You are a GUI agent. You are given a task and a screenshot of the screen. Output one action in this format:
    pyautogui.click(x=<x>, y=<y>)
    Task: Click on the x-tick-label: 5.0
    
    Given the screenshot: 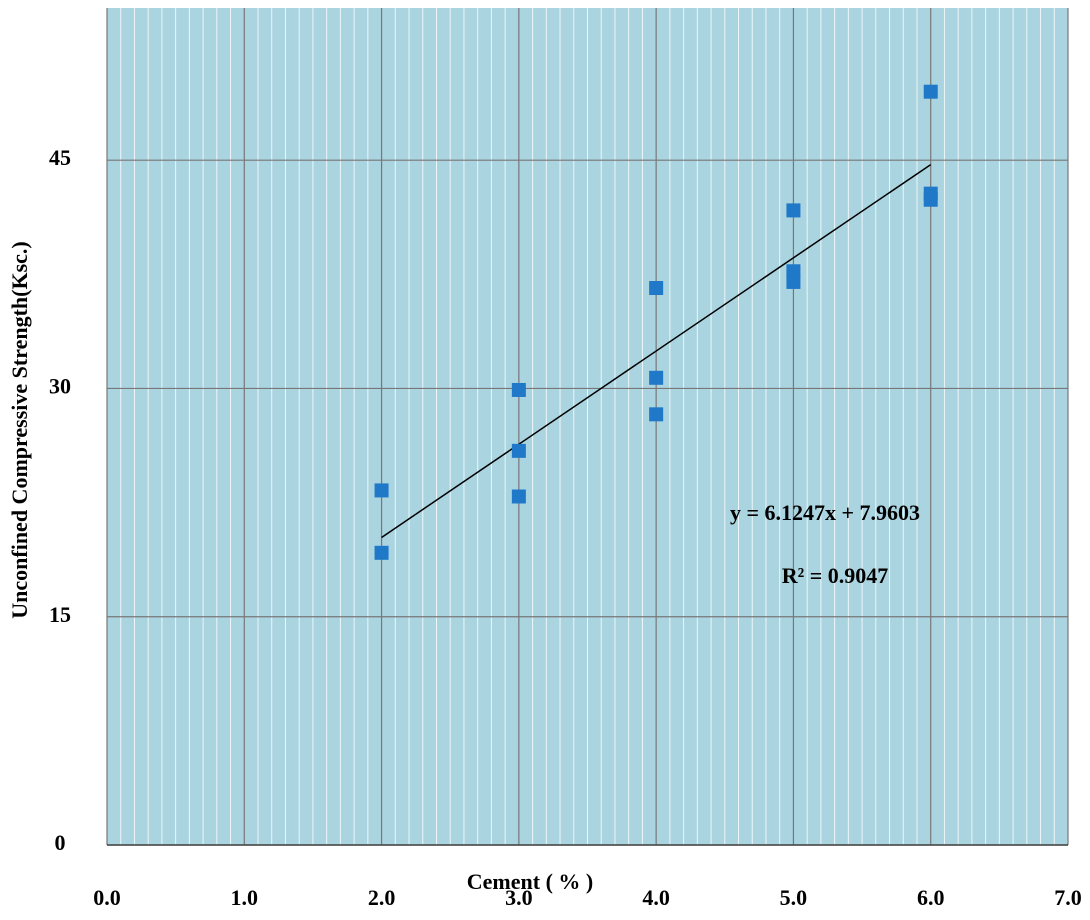 What is the action you would take?
    pyautogui.click(x=794, y=897)
    